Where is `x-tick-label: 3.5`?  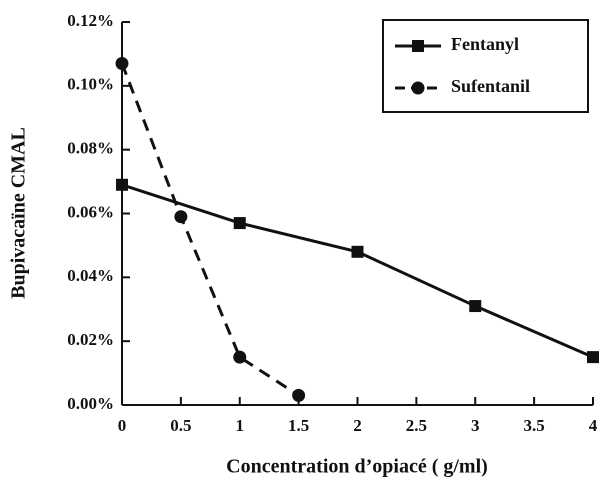 x-tick-label: 3.5 is located at coordinates (534, 425).